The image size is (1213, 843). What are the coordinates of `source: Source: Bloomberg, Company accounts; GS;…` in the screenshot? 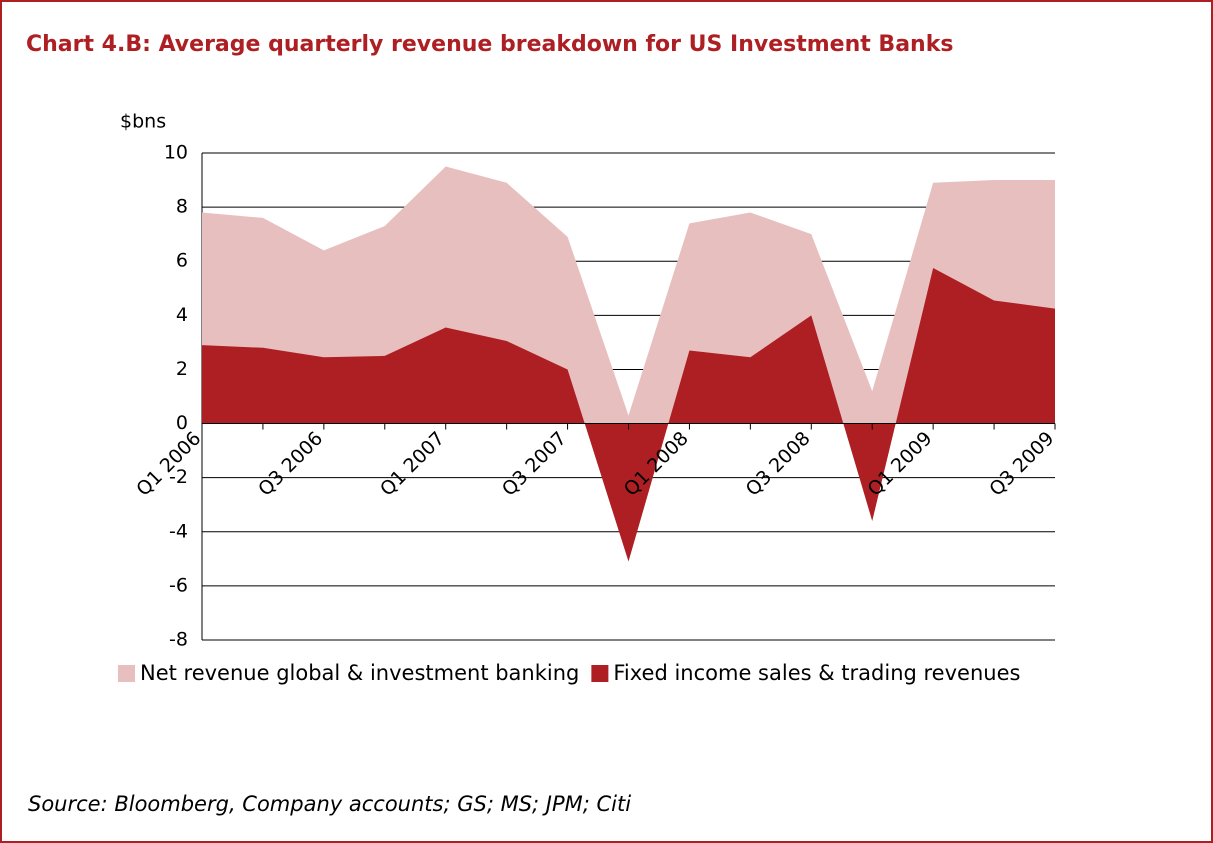 It's located at (329, 804).